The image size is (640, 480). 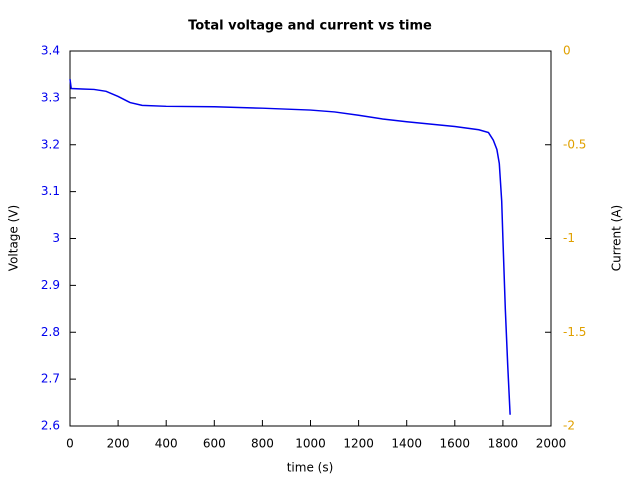 What do you see at coordinates (617, 238) in the screenshot?
I see `y2-axis-label: Current (A)` at bounding box center [617, 238].